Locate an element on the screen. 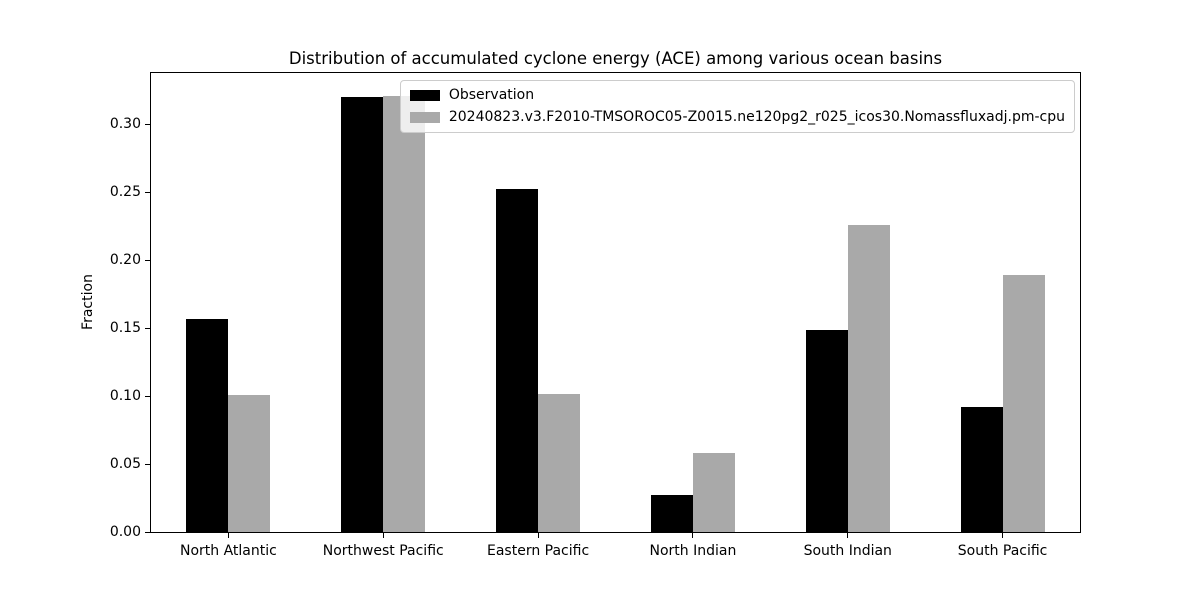 The width and height of the screenshot is (1200, 600). bar-model-north-atlantic is located at coordinates (249, 463).